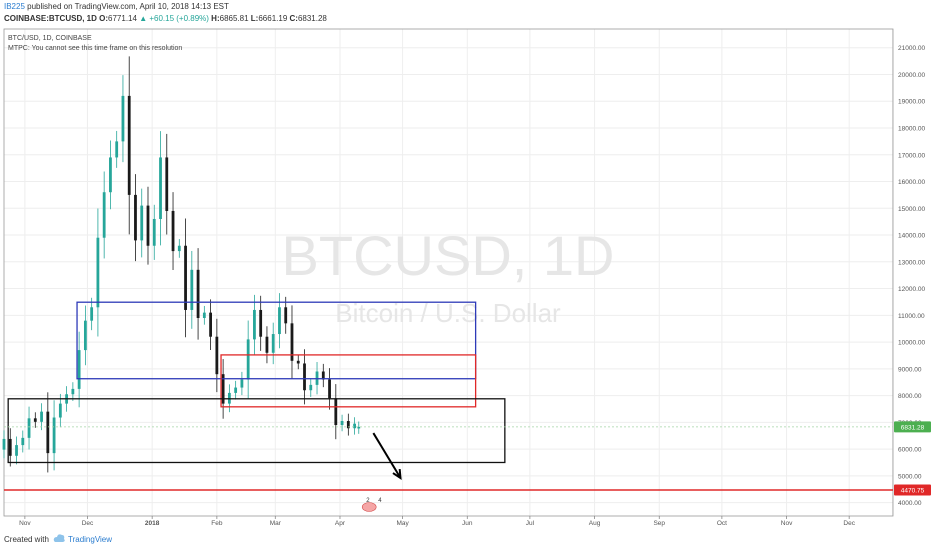  I want to click on chart-footer: Created with TradingView, so click(466, 540).